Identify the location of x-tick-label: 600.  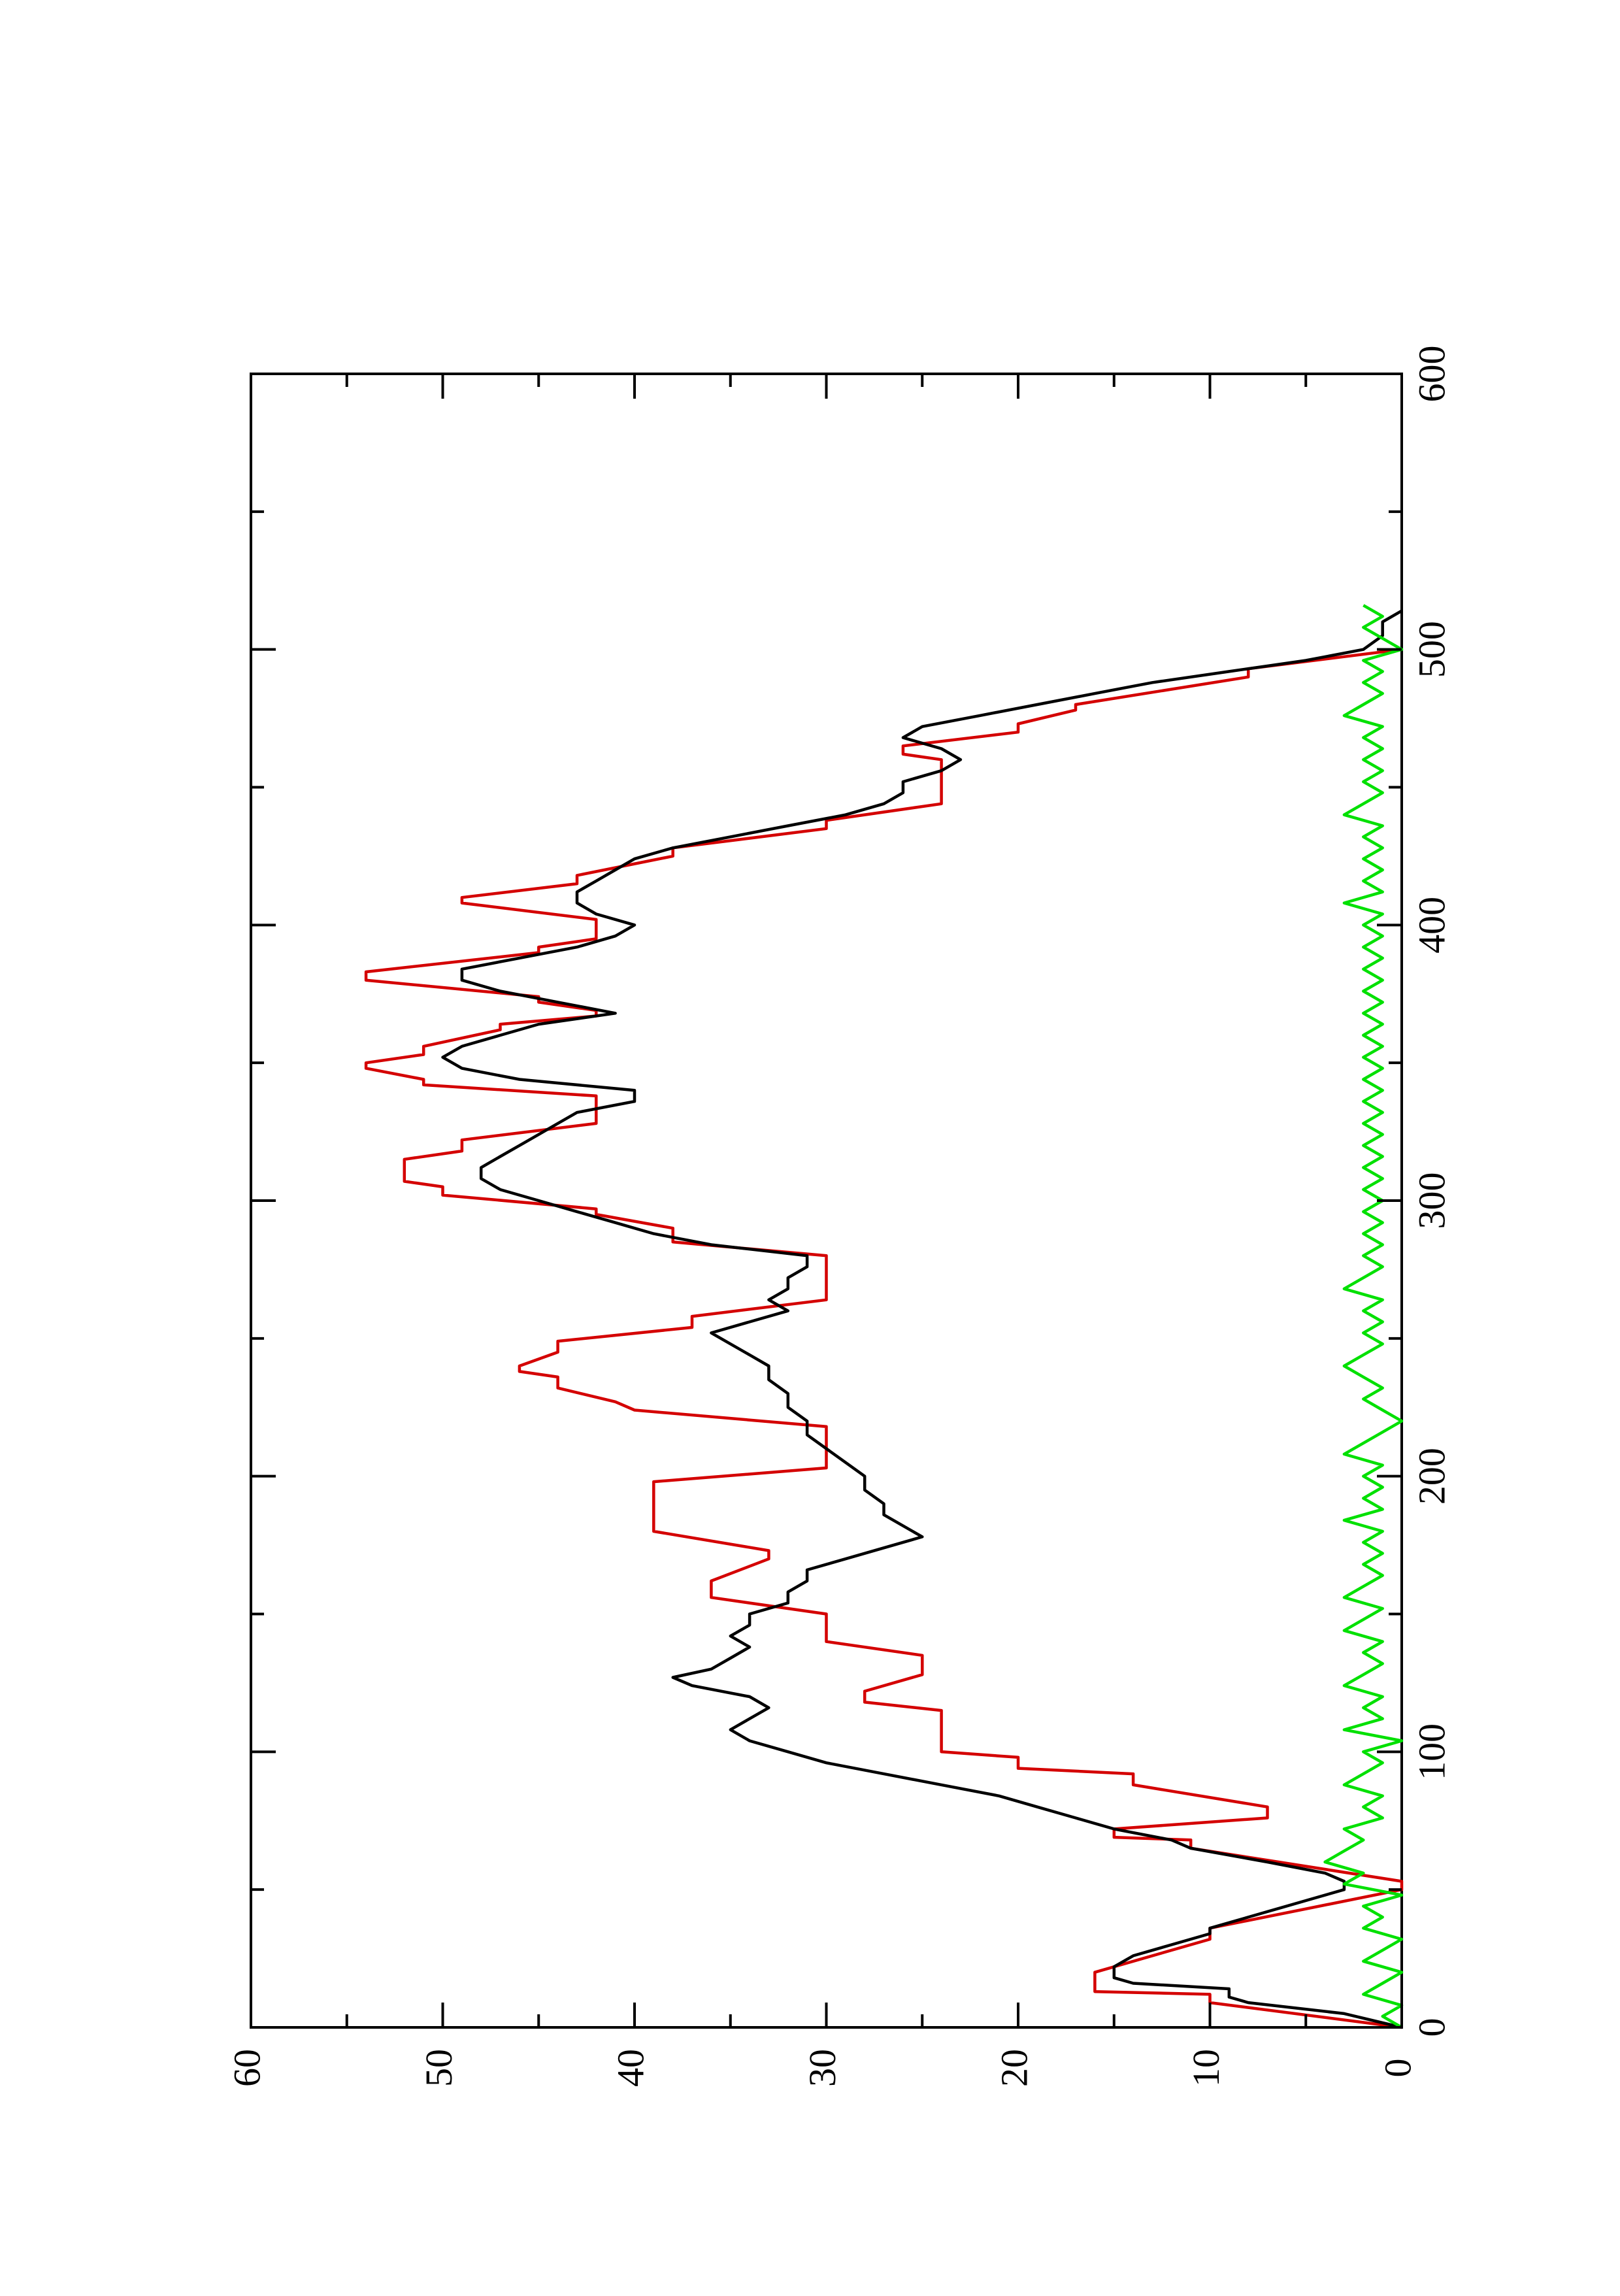
(1431, 374).